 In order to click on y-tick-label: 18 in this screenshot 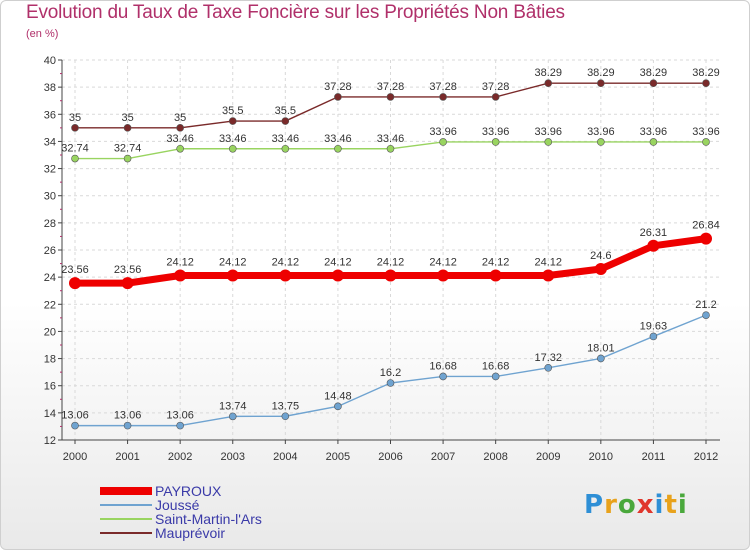, I will do `click(50, 360)`.